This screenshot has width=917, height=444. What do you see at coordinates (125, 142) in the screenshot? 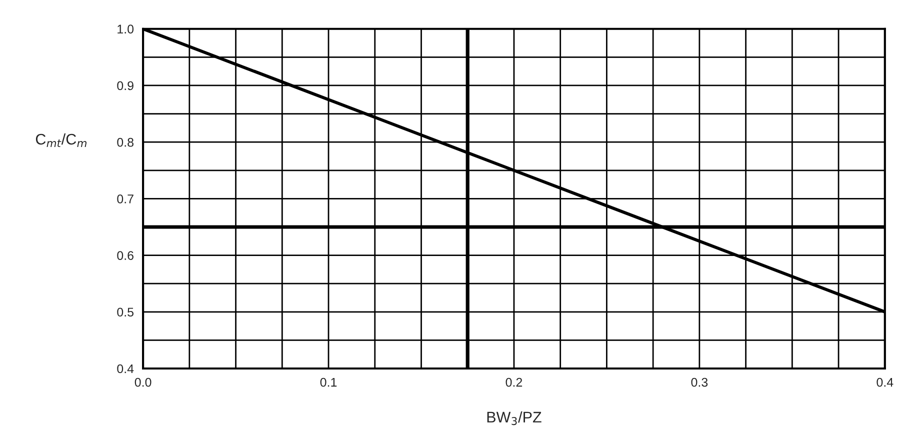
I see `y-tick-label: 0.8` at bounding box center [125, 142].